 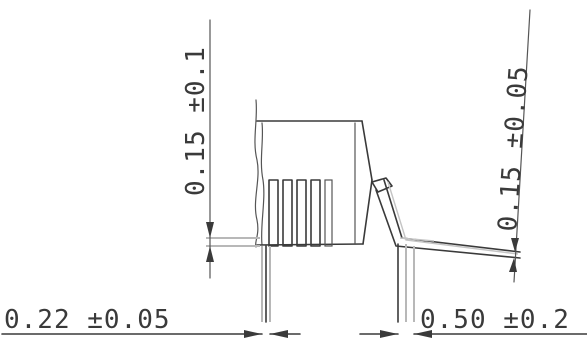 I want to click on lead-length-label: 0.50 ±0.2, so click(x=495, y=320).